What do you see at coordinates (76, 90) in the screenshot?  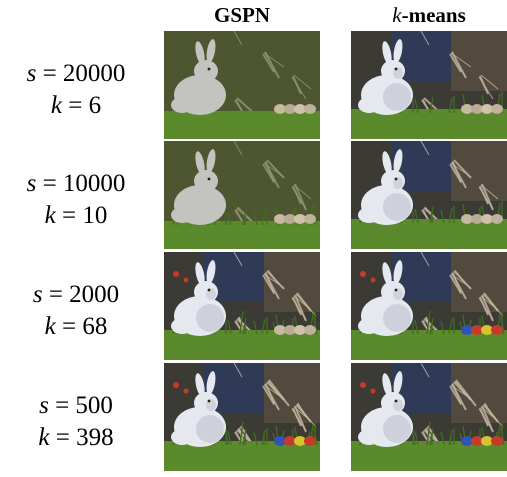 I see `row-label-1: s = 20000 k = 6` at bounding box center [76, 90].